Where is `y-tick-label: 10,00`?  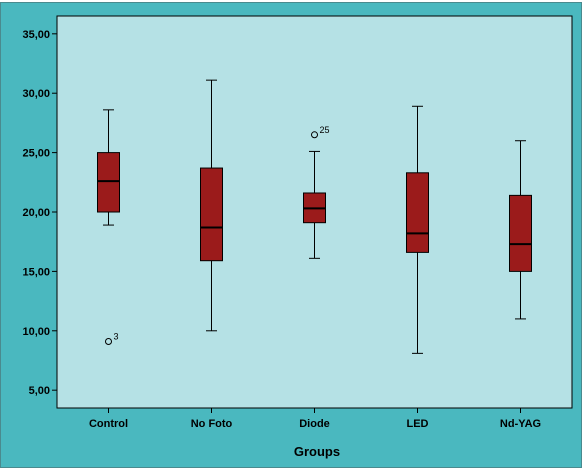 y-tick-label: 10,00 is located at coordinates (36, 332).